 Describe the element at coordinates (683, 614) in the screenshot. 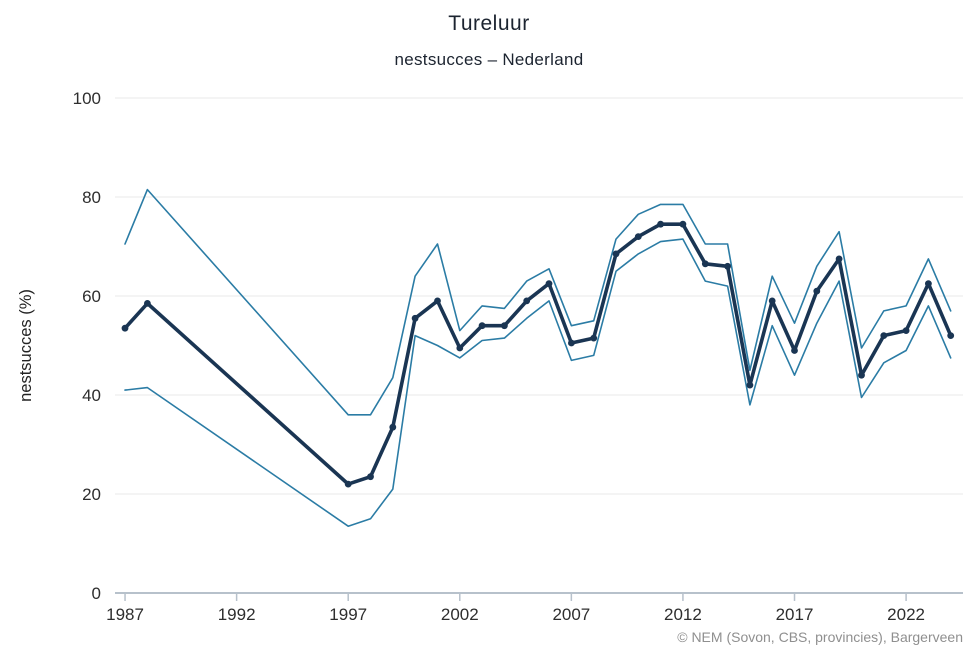

I see `x-tick-label: 2012` at that location.